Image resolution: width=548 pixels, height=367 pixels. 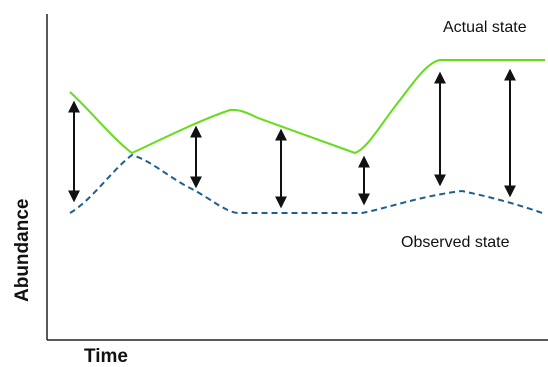 I want to click on actual-state-label: Actual state, so click(x=485, y=27).